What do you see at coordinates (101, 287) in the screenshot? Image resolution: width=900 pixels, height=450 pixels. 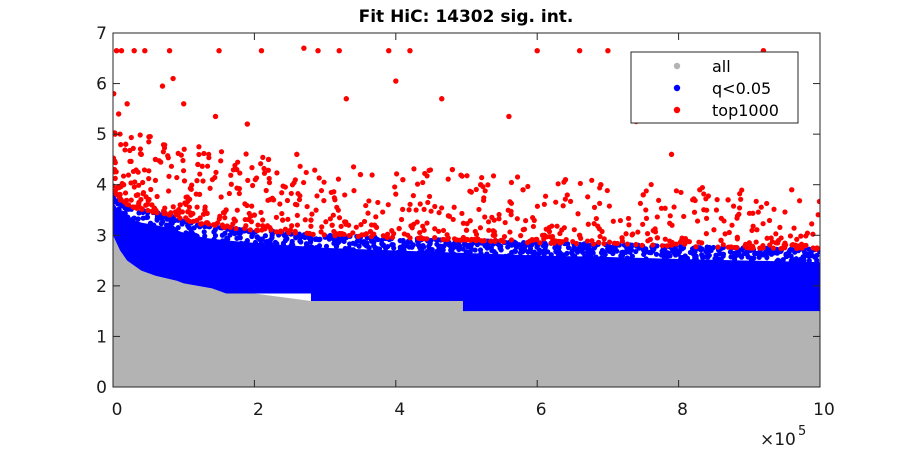 I see `y-tick-label: 2` at bounding box center [101, 287].